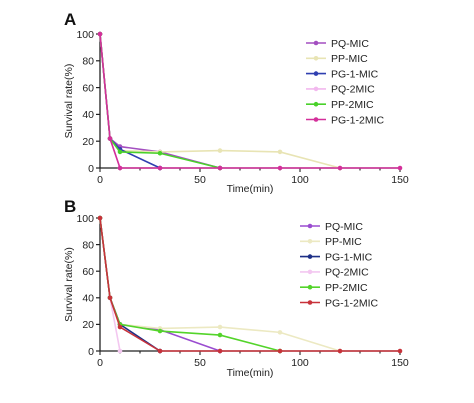 This screenshot has width=474, height=403. I want to click on series-pq-mic, so click(160, 101).